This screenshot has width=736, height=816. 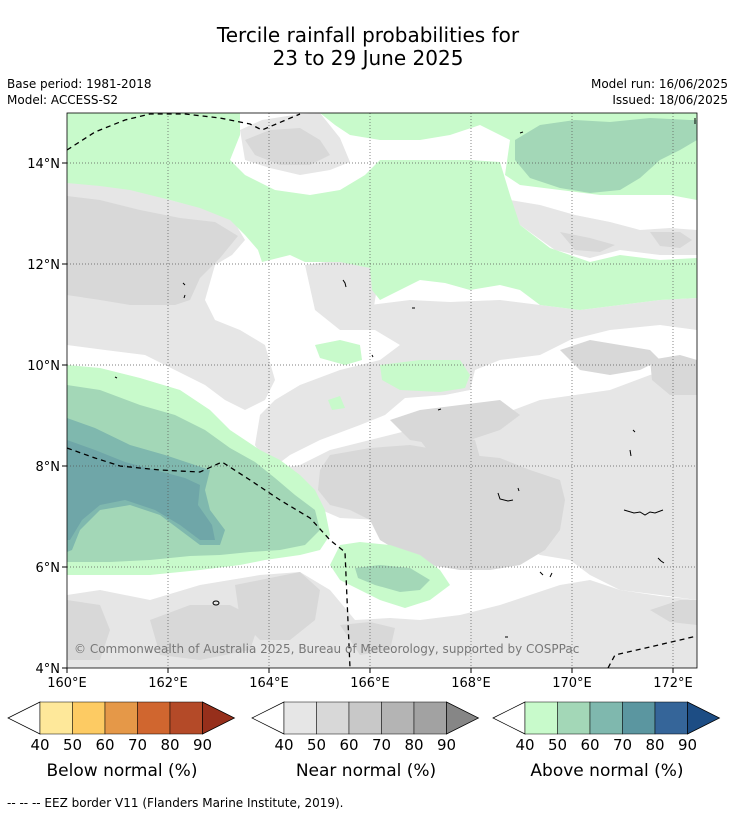 What do you see at coordinates (269, 683) in the screenshot?
I see `lon-label: 164°E` at bounding box center [269, 683].